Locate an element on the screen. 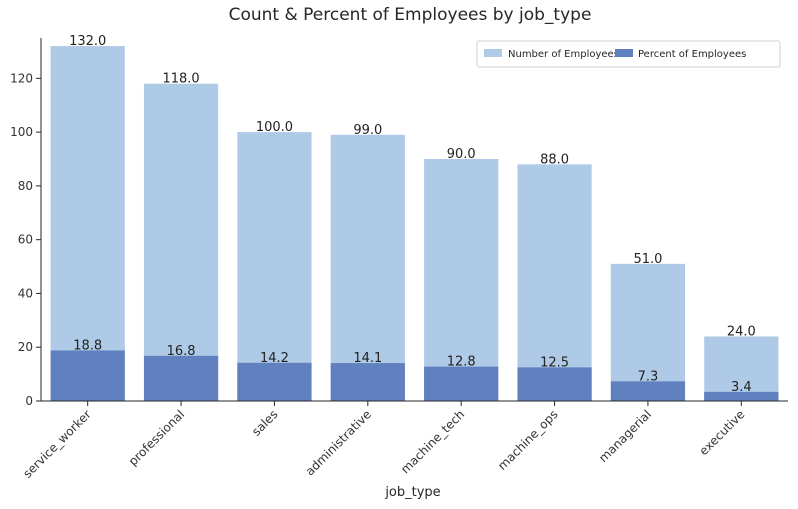  y-tick-label: 0 is located at coordinates (29, 401).